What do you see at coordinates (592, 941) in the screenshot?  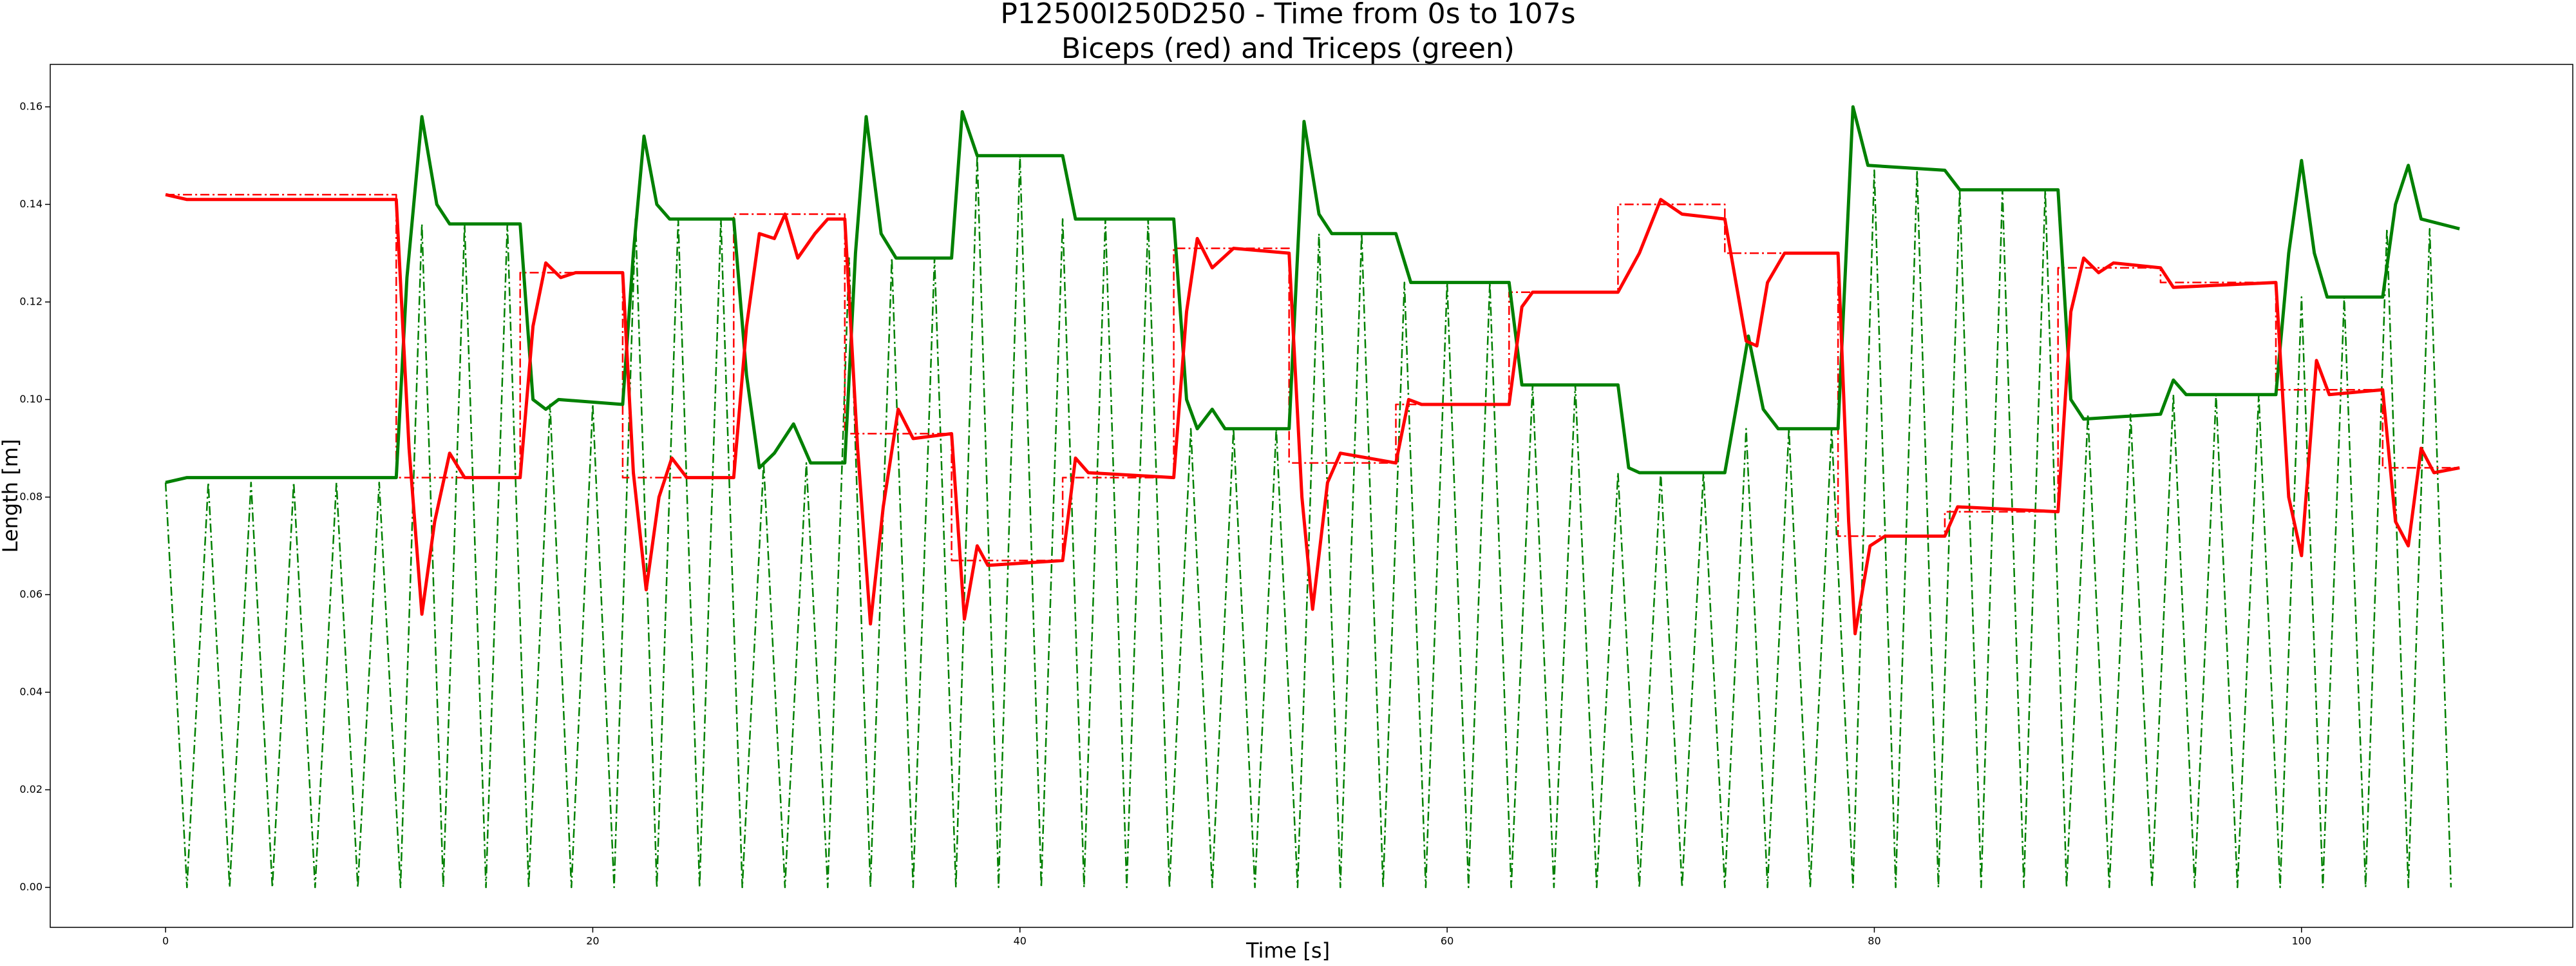 I see `x-tick-label: 20` at bounding box center [592, 941].